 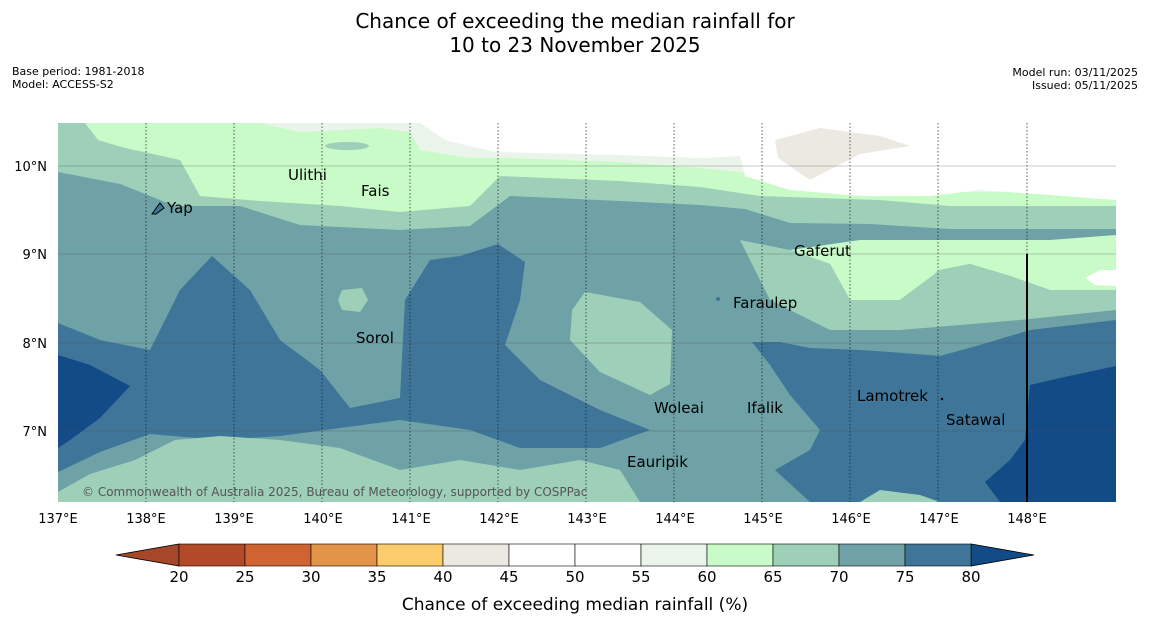 I want to click on colorbar-tick-label: 35, so click(x=376, y=577).